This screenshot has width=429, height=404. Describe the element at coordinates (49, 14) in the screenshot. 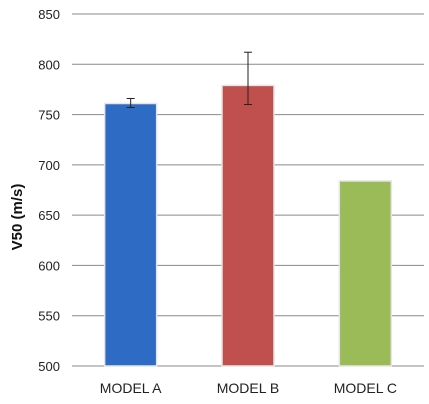

I see `y-tick-850: 850` at that location.